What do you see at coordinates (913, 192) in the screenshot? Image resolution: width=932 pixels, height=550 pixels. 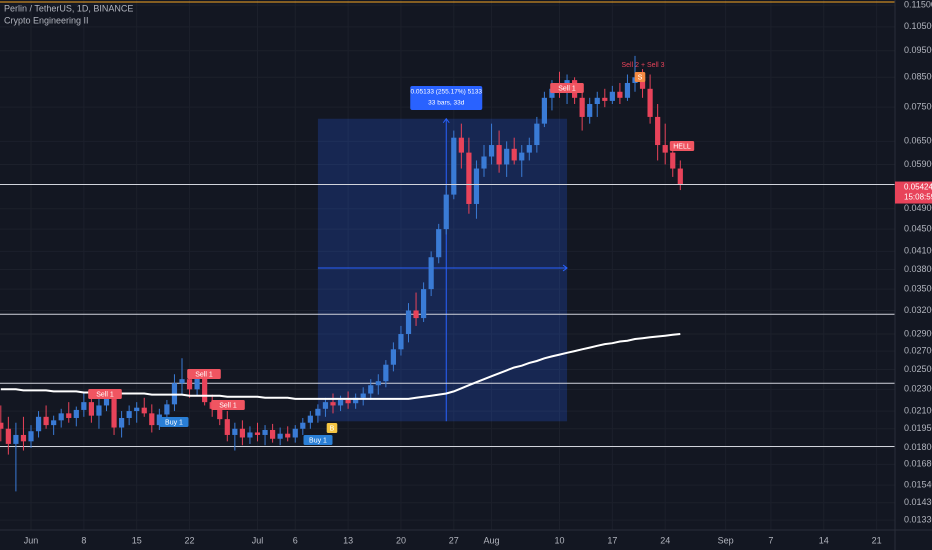 I see `price-tag` at bounding box center [913, 192].